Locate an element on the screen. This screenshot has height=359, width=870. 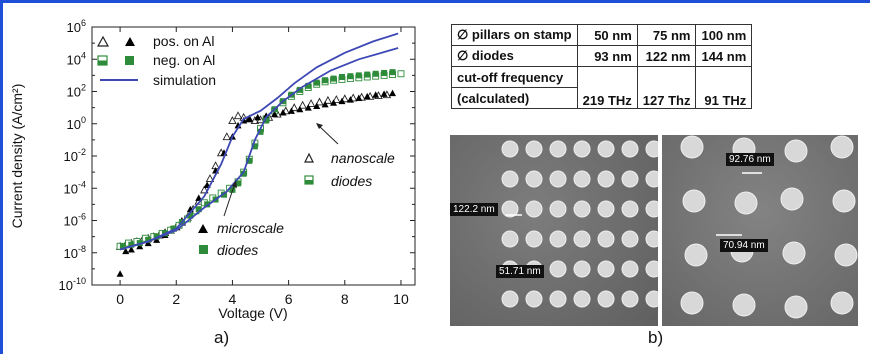
legend-marker-neg-hollow-fill is located at coordinates (102, 62).